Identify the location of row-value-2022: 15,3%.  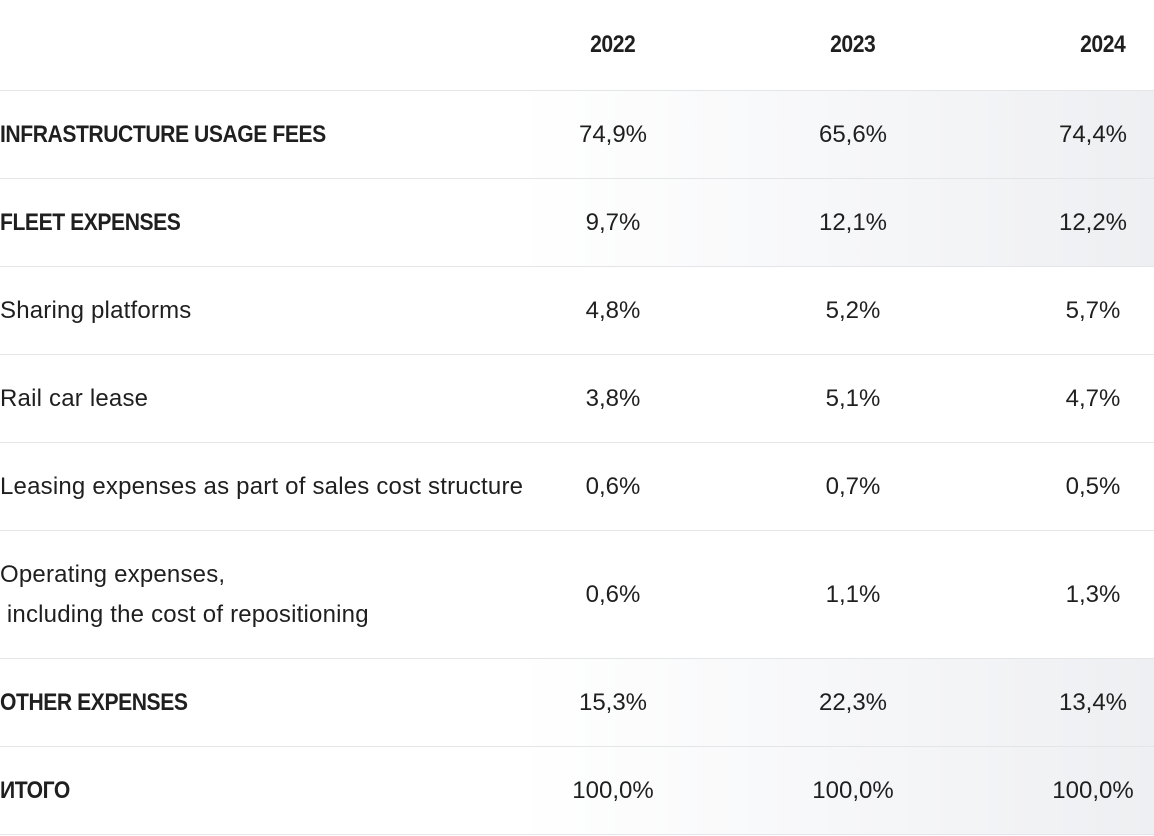
(613, 702).